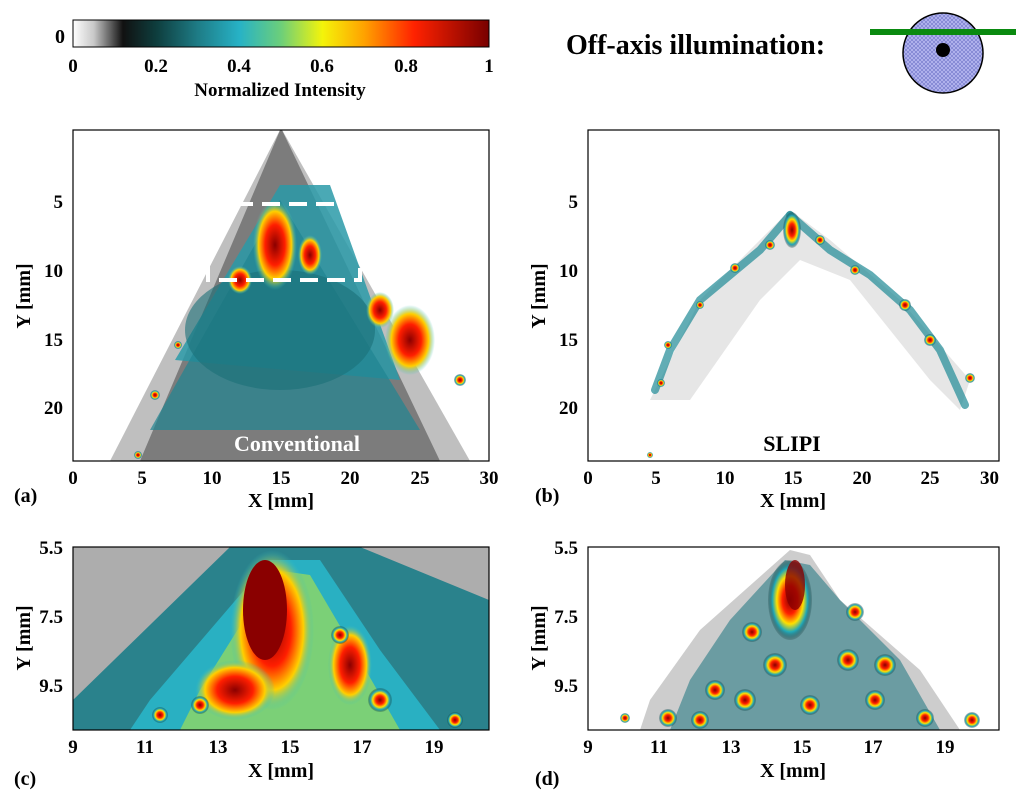 The height and width of the screenshot is (795, 1018). What do you see at coordinates (24, 637) in the screenshot?
I see `panel-c-y-label: Y [mm]` at bounding box center [24, 637].